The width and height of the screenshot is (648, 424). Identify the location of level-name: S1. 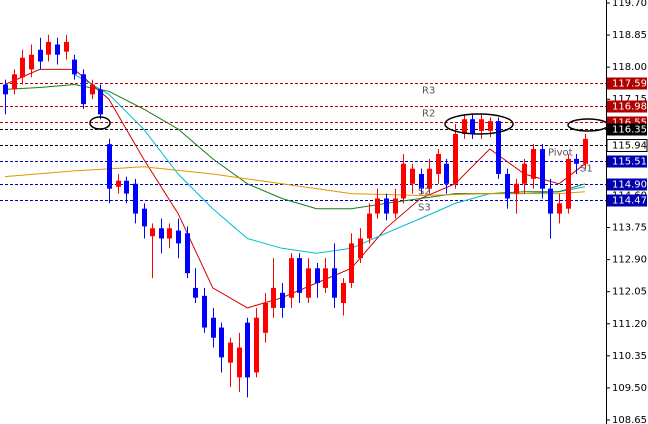
(586, 169).